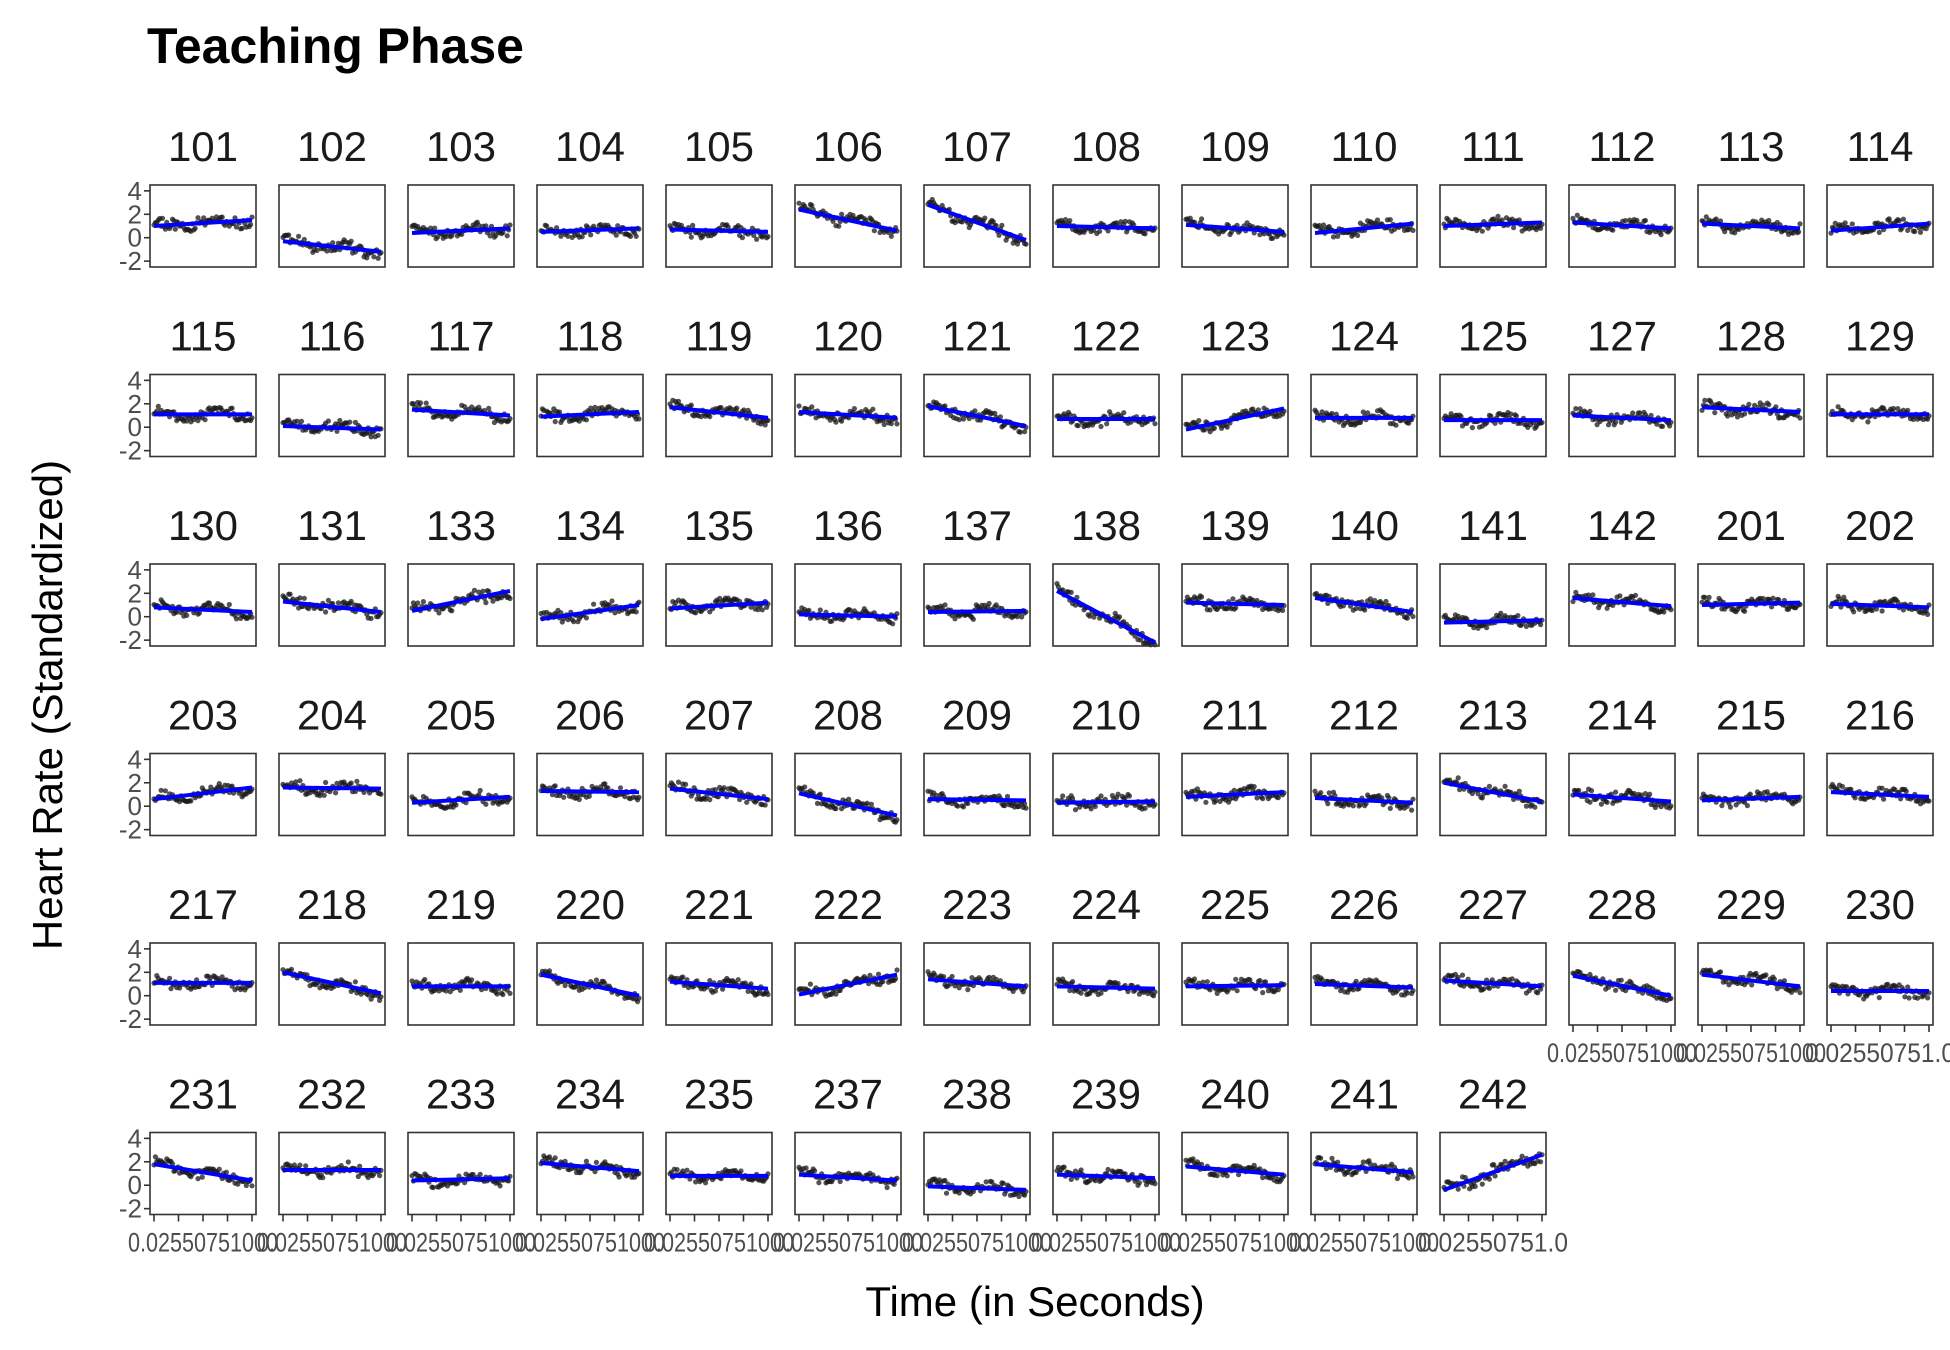 The height and width of the screenshot is (1350, 1950). Describe the element at coordinates (977, 953) in the screenshot. I see `panel-223: 223` at that location.